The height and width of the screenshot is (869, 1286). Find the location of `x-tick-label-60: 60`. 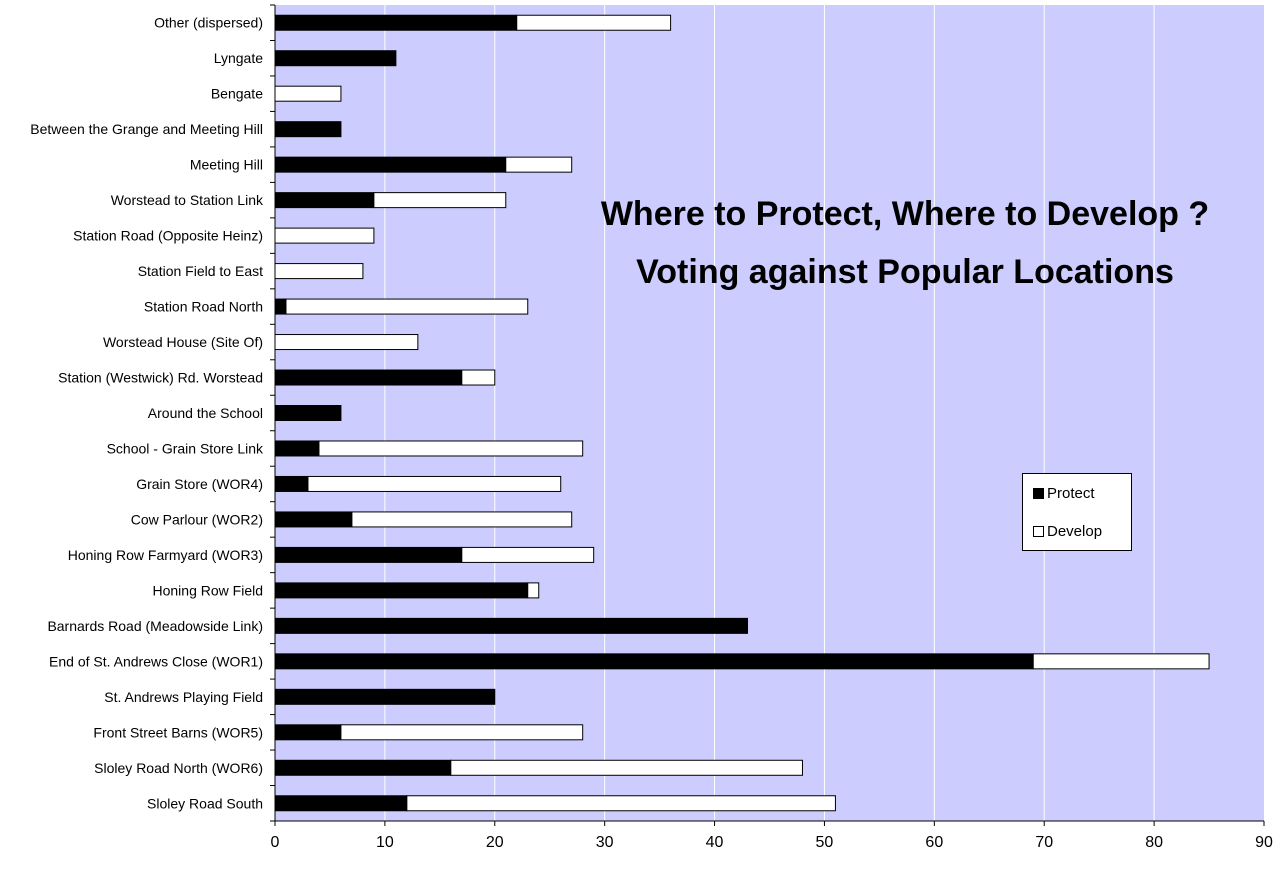

x-tick-label-60: 60 is located at coordinates (934, 842).